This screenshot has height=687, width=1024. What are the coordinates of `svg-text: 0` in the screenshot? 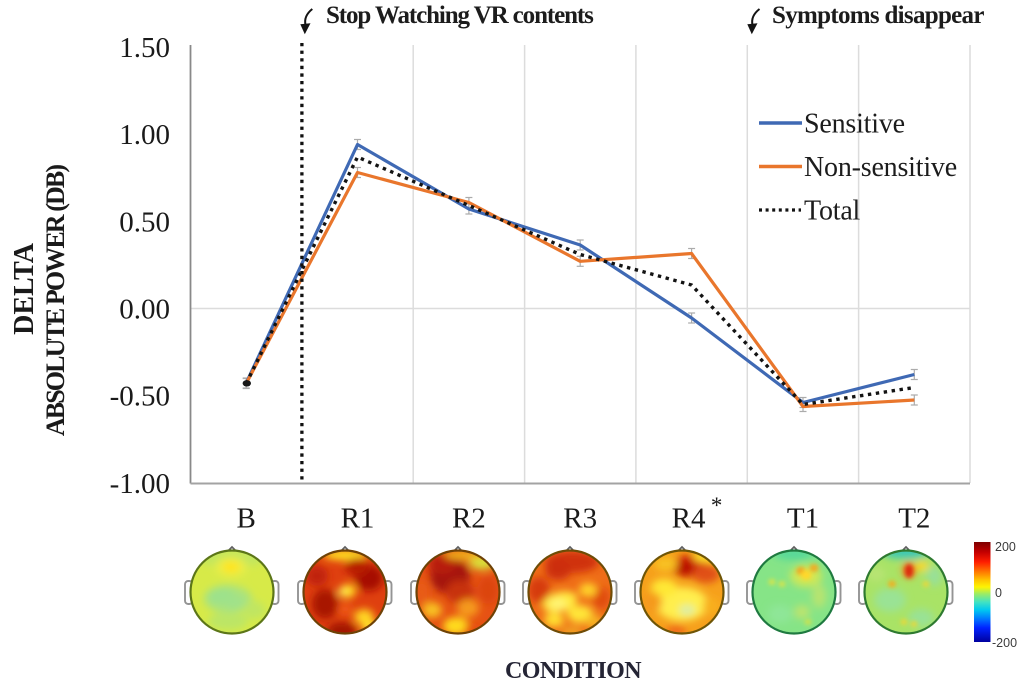 It's located at (998, 593).